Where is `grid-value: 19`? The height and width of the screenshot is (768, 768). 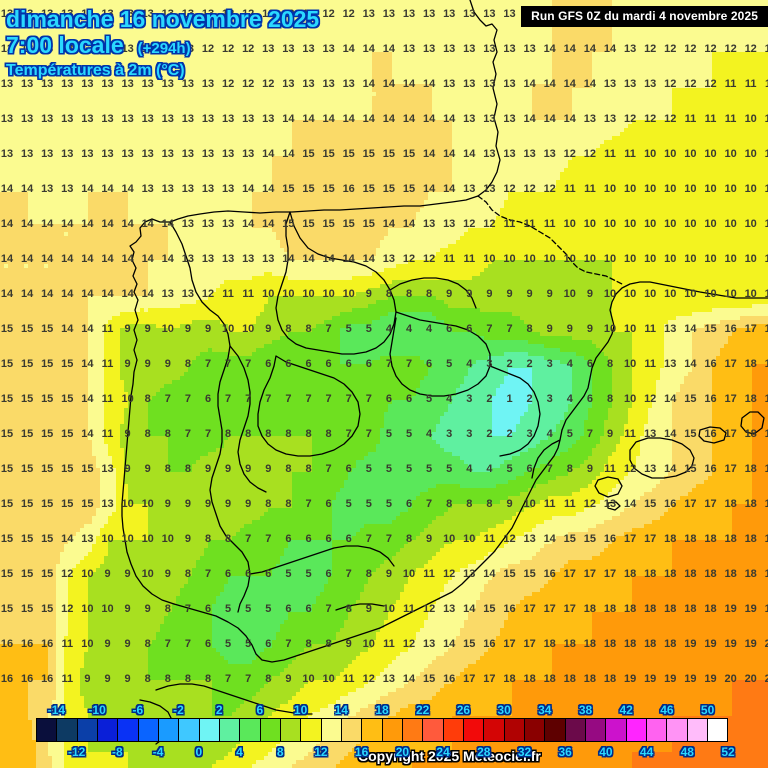 grid-value: 19 is located at coordinates (650, 679).